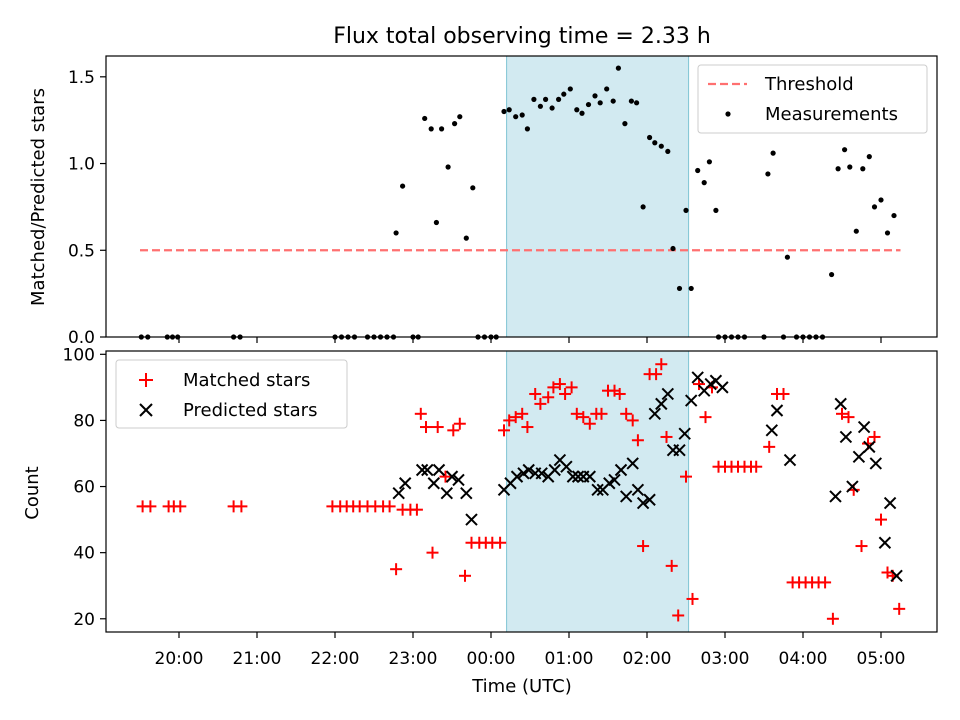 The width and height of the screenshot is (960, 720). I want to click on x-tick-label: 02:00, so click(647, 659).